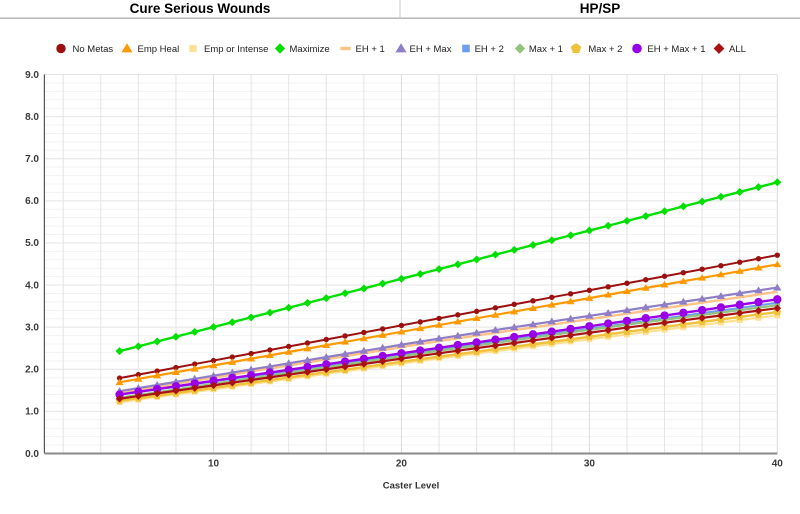  What do you see at coordinates (32, 159) in the screenshot?
I see `svg-text: 7.0` at bounding box center [32, 159].